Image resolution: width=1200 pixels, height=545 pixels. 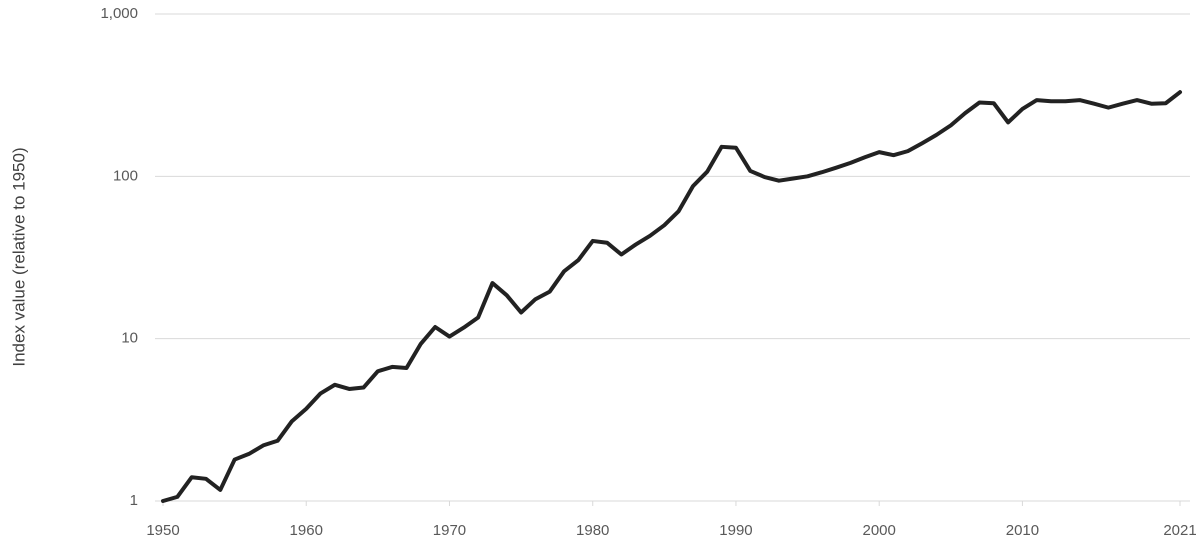 I want to click on y-tick-label: 1,000, so click(x=119, y=13).